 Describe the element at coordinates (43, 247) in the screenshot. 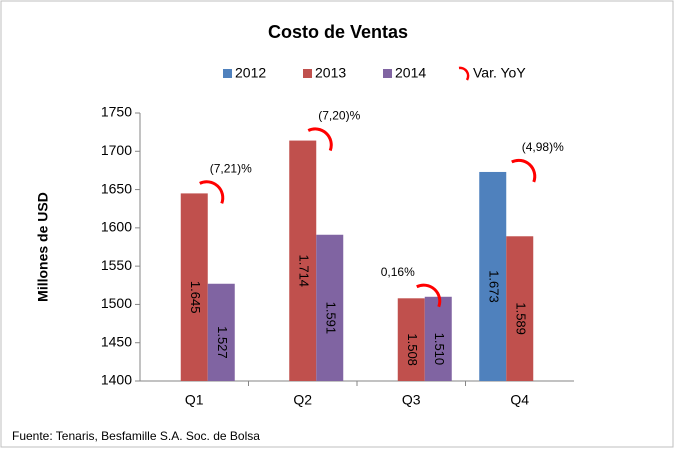

I see `y-axis-label: Millones de USD` at that location.